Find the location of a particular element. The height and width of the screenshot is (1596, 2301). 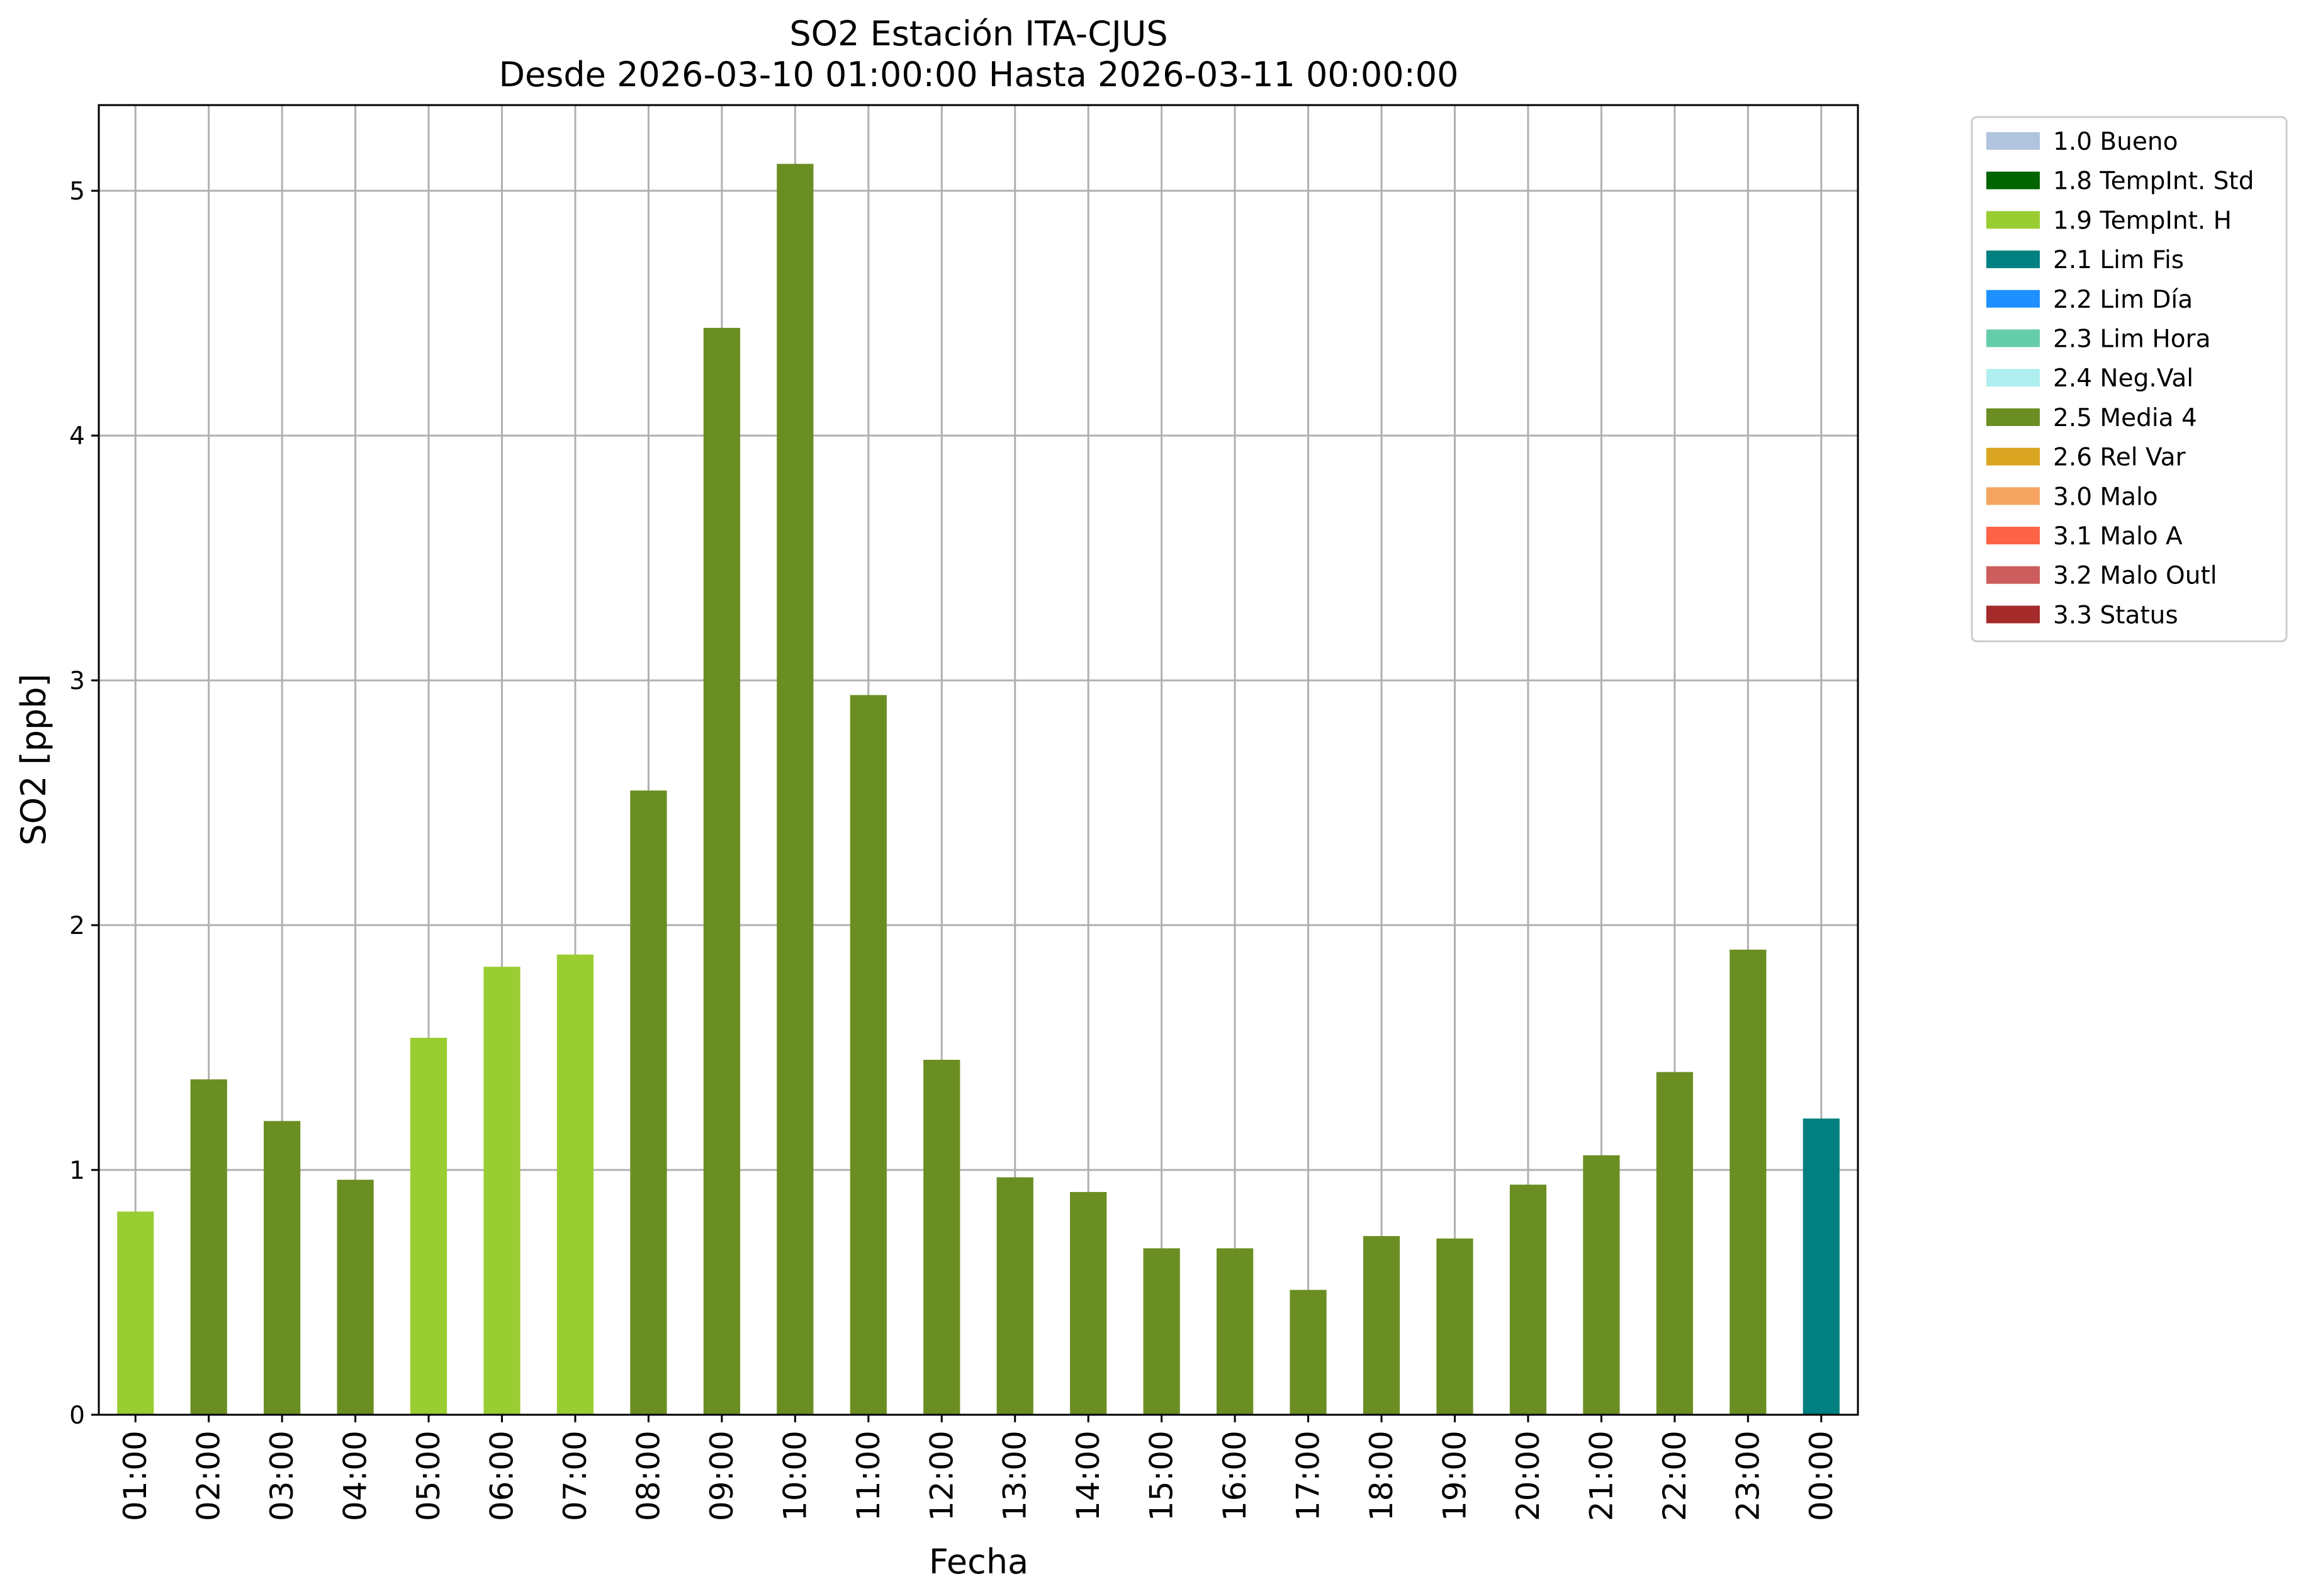

x-tick-label: 09:00 is located at coordinates (722, 1475).